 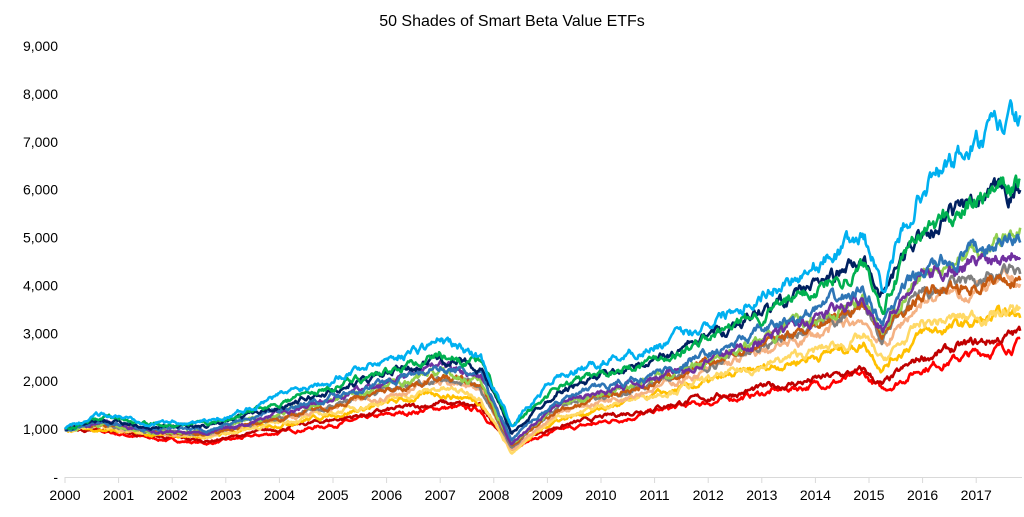 I want to click on y-tick-label: 7,000, so click(x=40, y=142).